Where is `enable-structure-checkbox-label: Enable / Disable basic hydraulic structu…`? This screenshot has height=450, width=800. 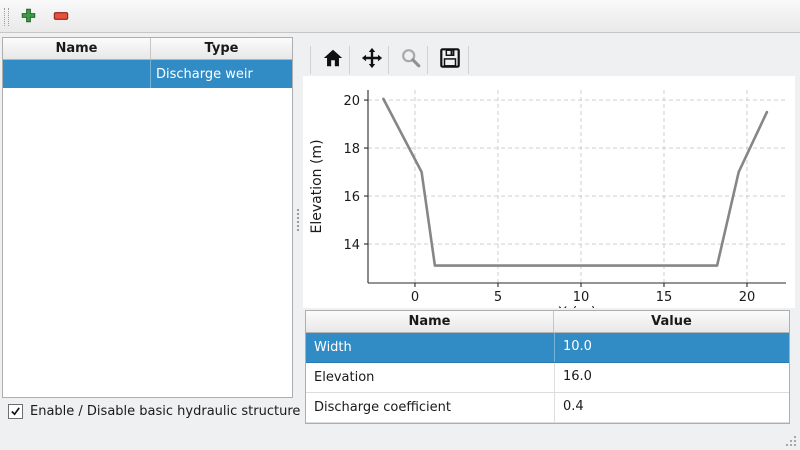 enable-structure-checkbox-label: Enable / Disable basic hydraulic structu… is located at coordinates (165, 411).